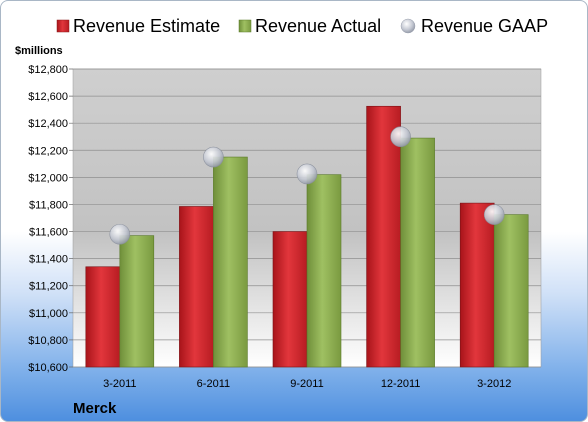  I want to click on legend-label-revenue-estimate: Revenue Estimate, so click(146, 26).